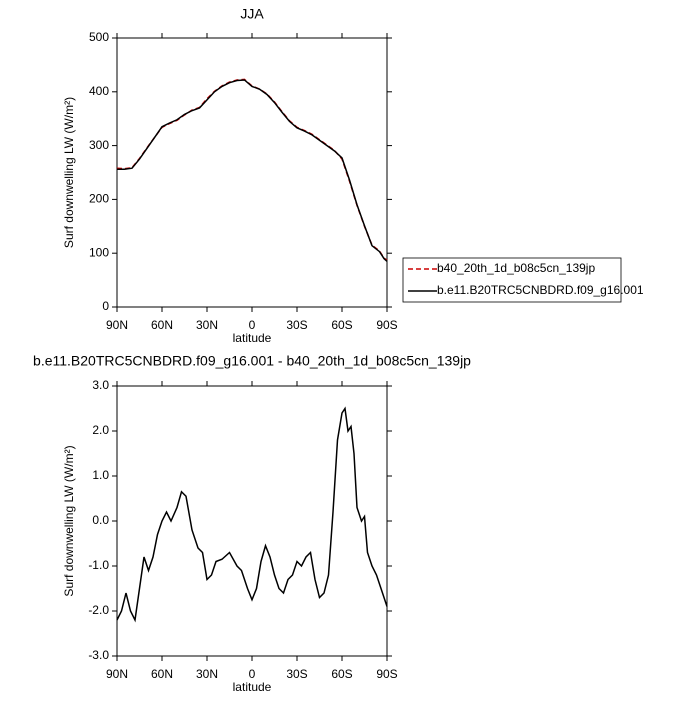 This screenshot has height=708, width=697. Describe the element at coordinates (98, 610) in the screenshot. I see `y-tick-label: -2.0` at that location.